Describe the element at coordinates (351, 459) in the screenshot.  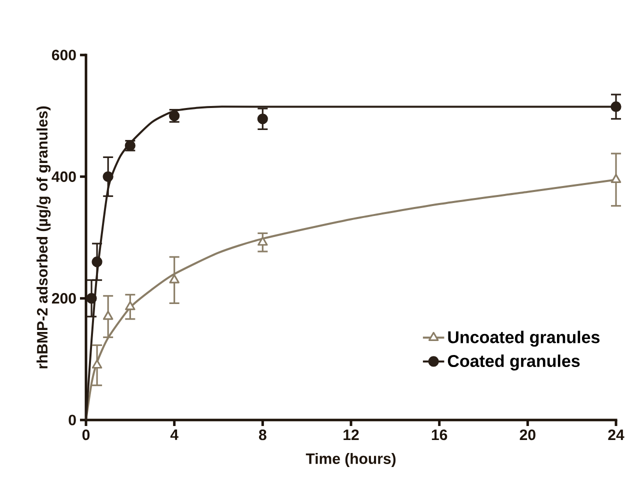
I see `x-axis-title: Time (hours)` at that location.